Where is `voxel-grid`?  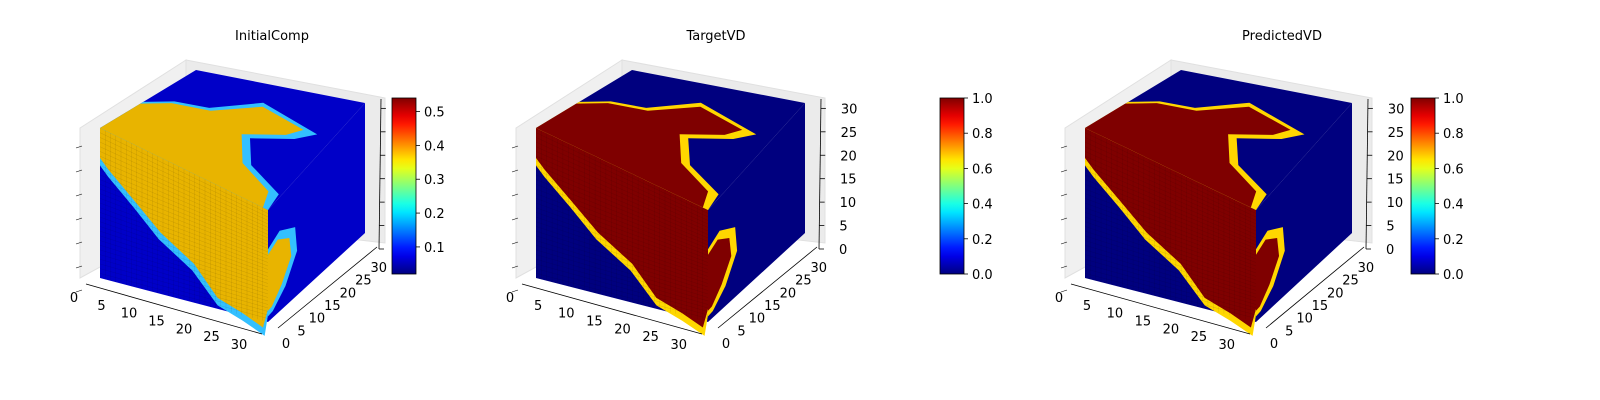
voxel-grid is located at coordinates (1170, 225).